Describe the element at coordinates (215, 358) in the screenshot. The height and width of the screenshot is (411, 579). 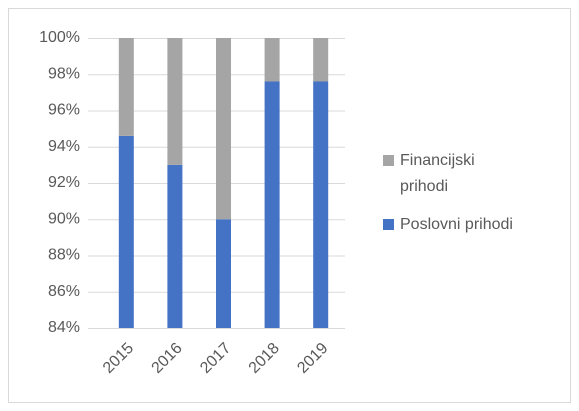
I see `x-tick-label: 2017` at that location.